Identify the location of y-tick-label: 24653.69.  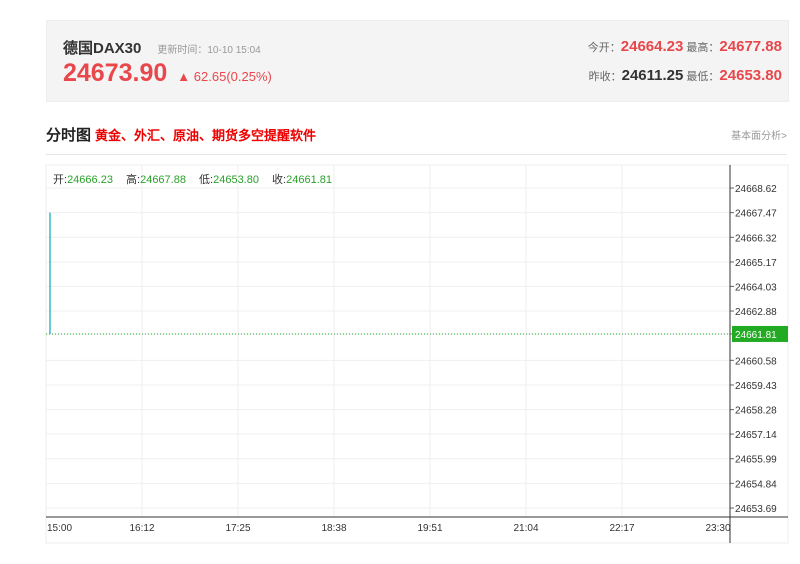
(756, 509).